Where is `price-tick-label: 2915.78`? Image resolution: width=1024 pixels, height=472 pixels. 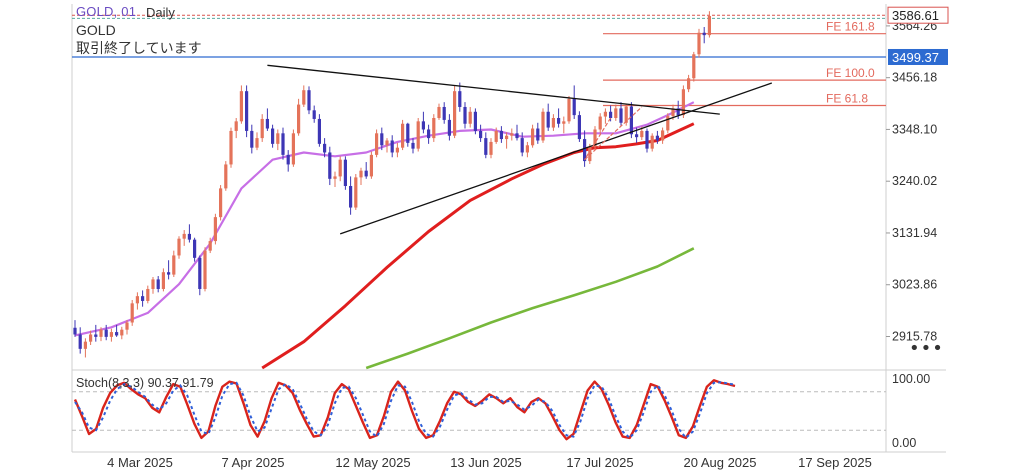 price-tick-label: 2915.78 is located at coordinates (914, 336).